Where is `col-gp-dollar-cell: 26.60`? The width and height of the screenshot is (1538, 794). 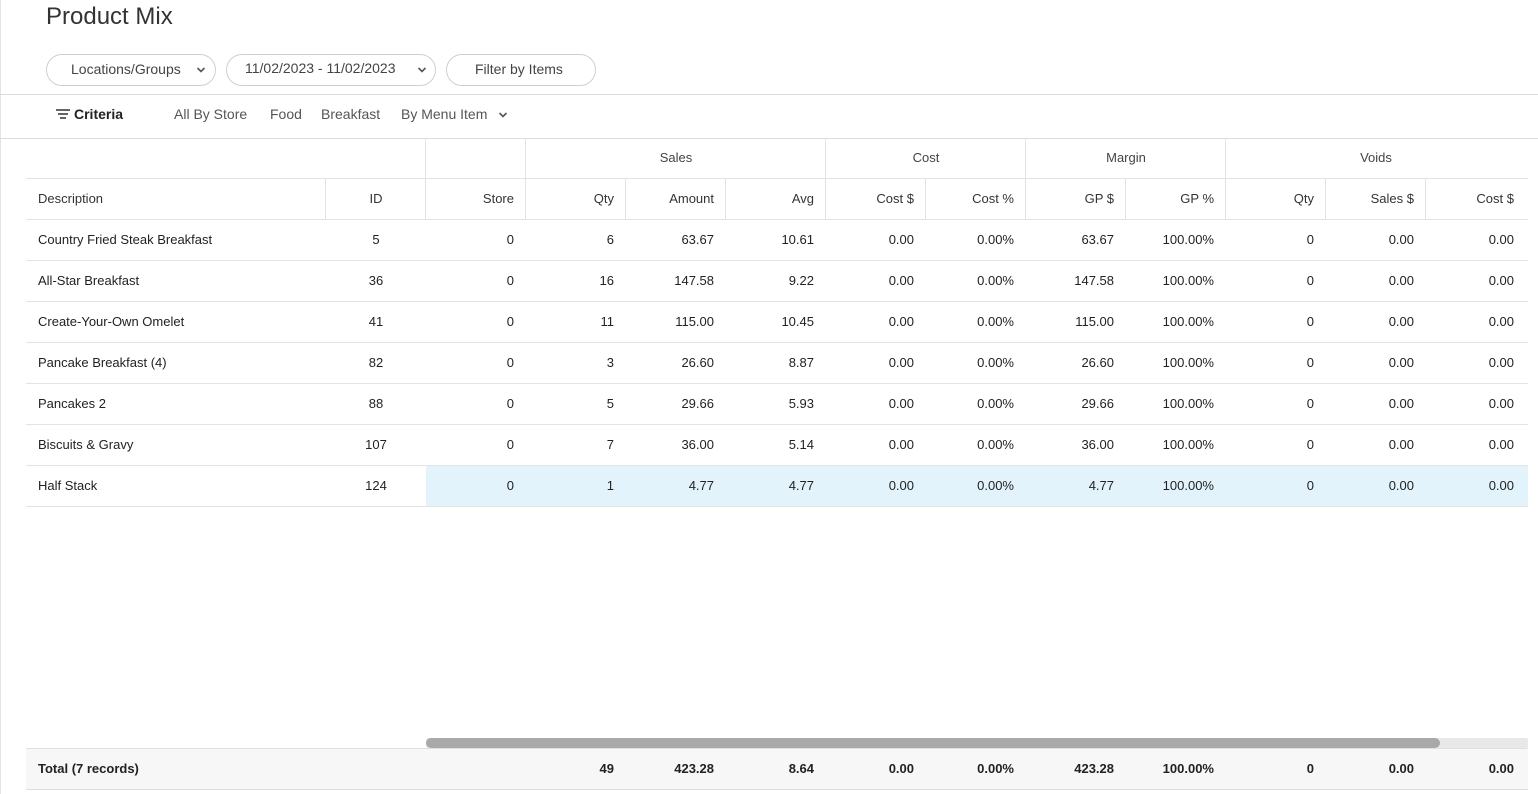
col-gp-dollar-cell: 26.60 is located at coordinates (1097, 362).